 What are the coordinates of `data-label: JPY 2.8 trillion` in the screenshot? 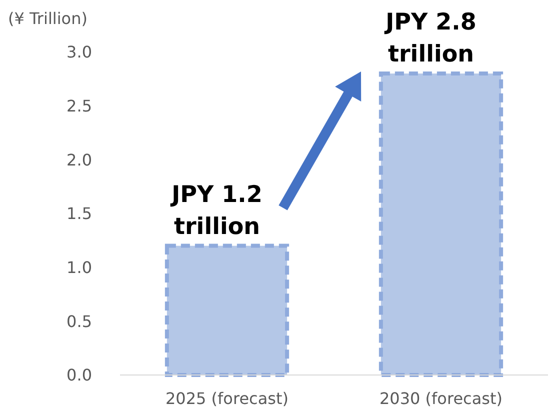 It's located at (430, 39).